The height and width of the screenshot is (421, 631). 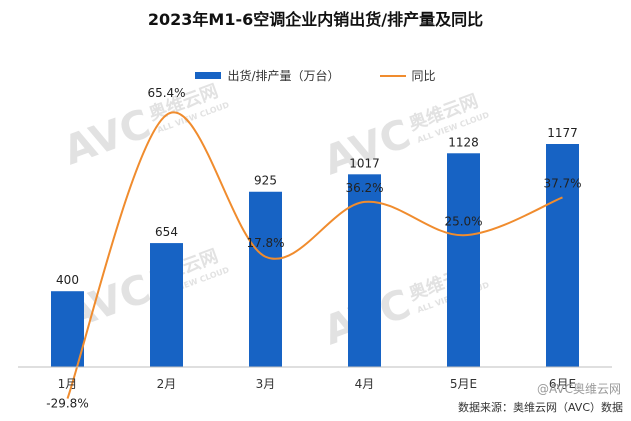 What do you see at coordinates (144, 292) in the screenshot?
I see `watermark-3: AVC 奥维云网 ALL VIEW CLOUD` at bounding box center [144, 292].